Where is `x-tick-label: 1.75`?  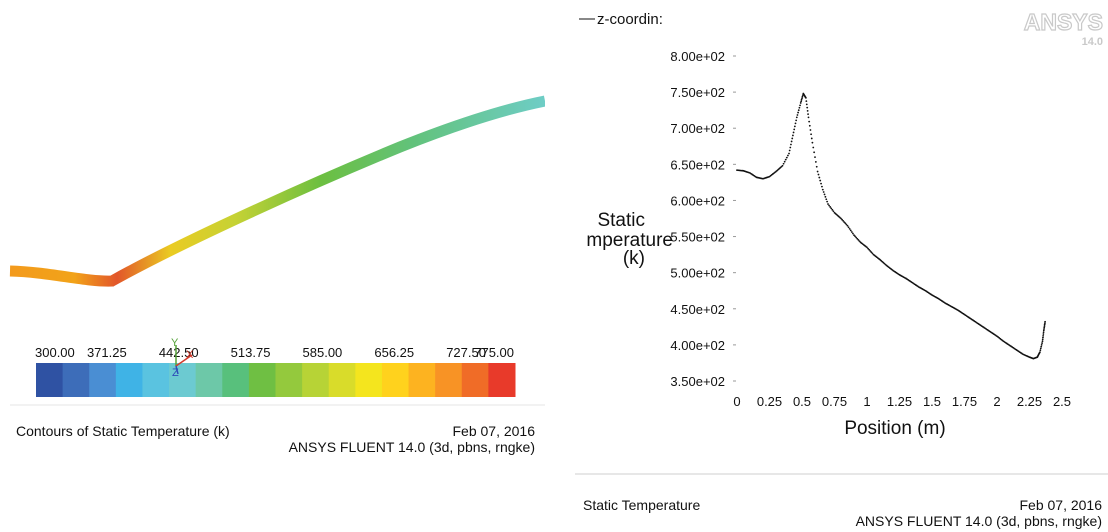
x-tick-label: 1.75 is located at coordinates (964, 401).